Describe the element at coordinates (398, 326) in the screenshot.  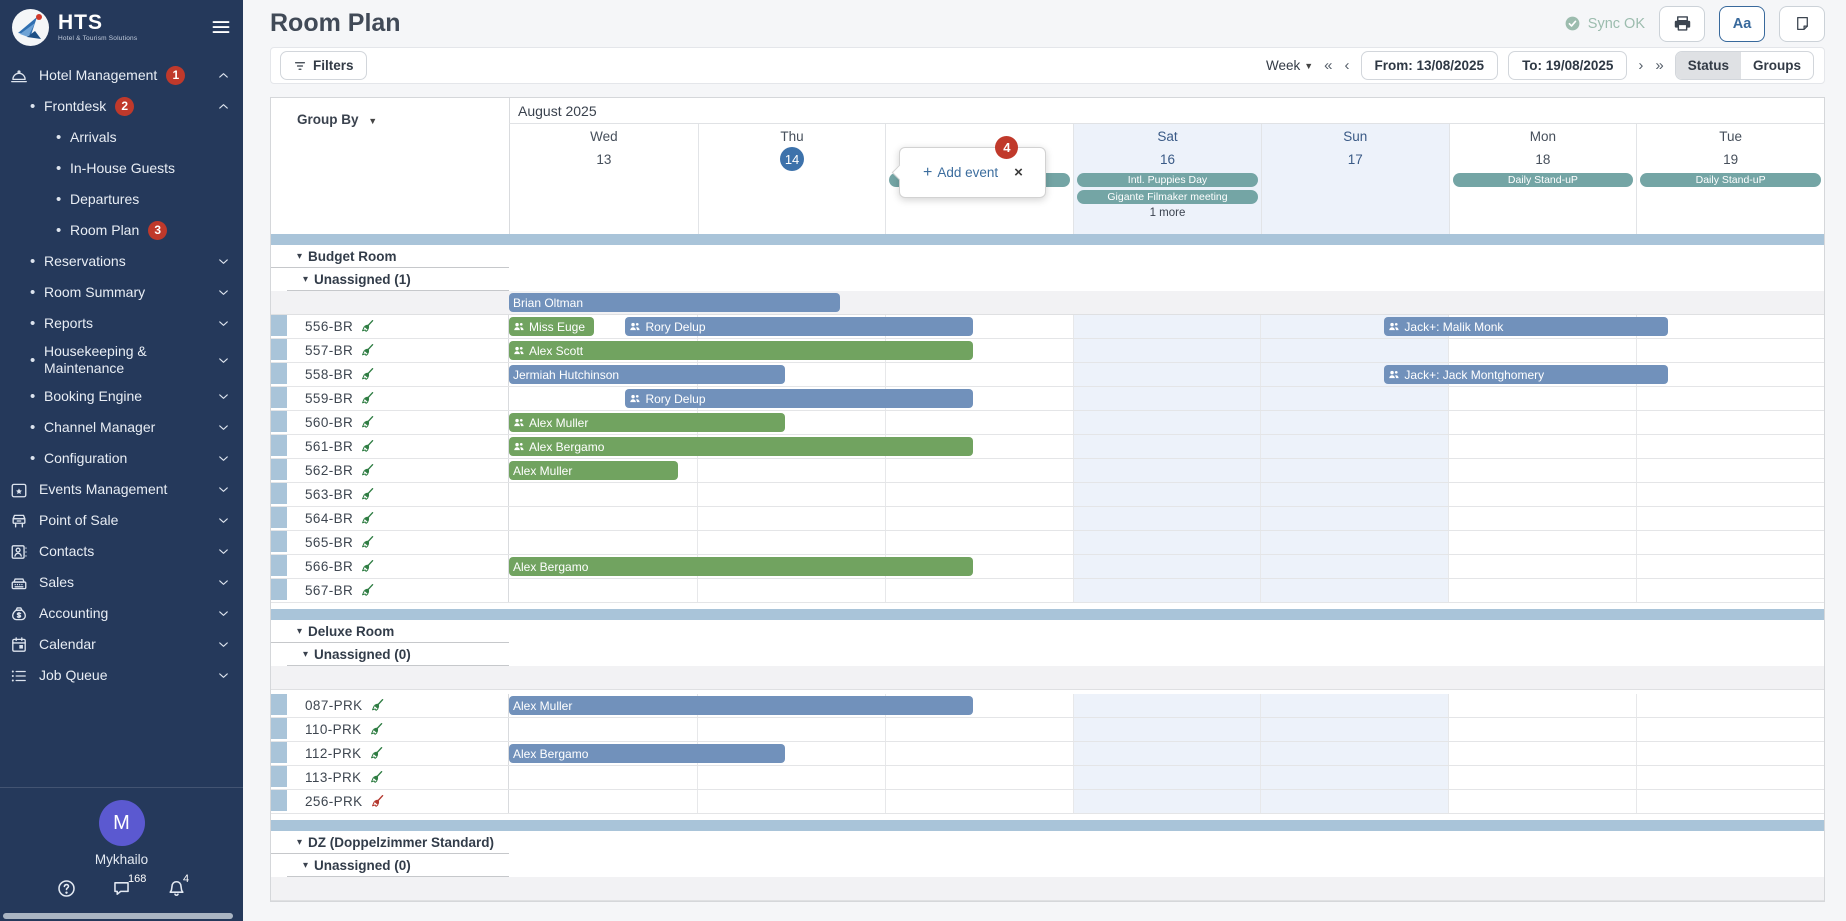
I see `room-label-cell: 556-BR` at that location.